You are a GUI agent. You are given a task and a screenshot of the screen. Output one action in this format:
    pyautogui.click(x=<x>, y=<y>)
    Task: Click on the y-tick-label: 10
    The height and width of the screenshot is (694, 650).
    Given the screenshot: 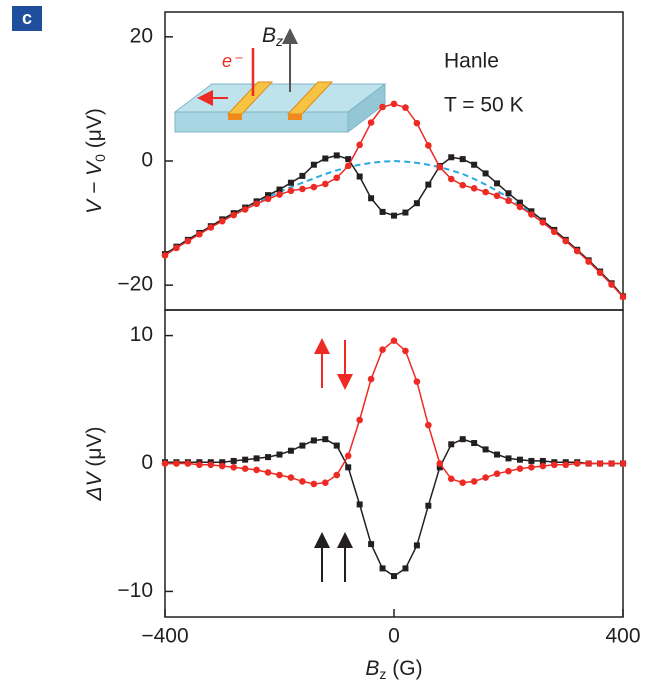 What is the action you would take?
    pyautogui.click(x=141, y=334)
    